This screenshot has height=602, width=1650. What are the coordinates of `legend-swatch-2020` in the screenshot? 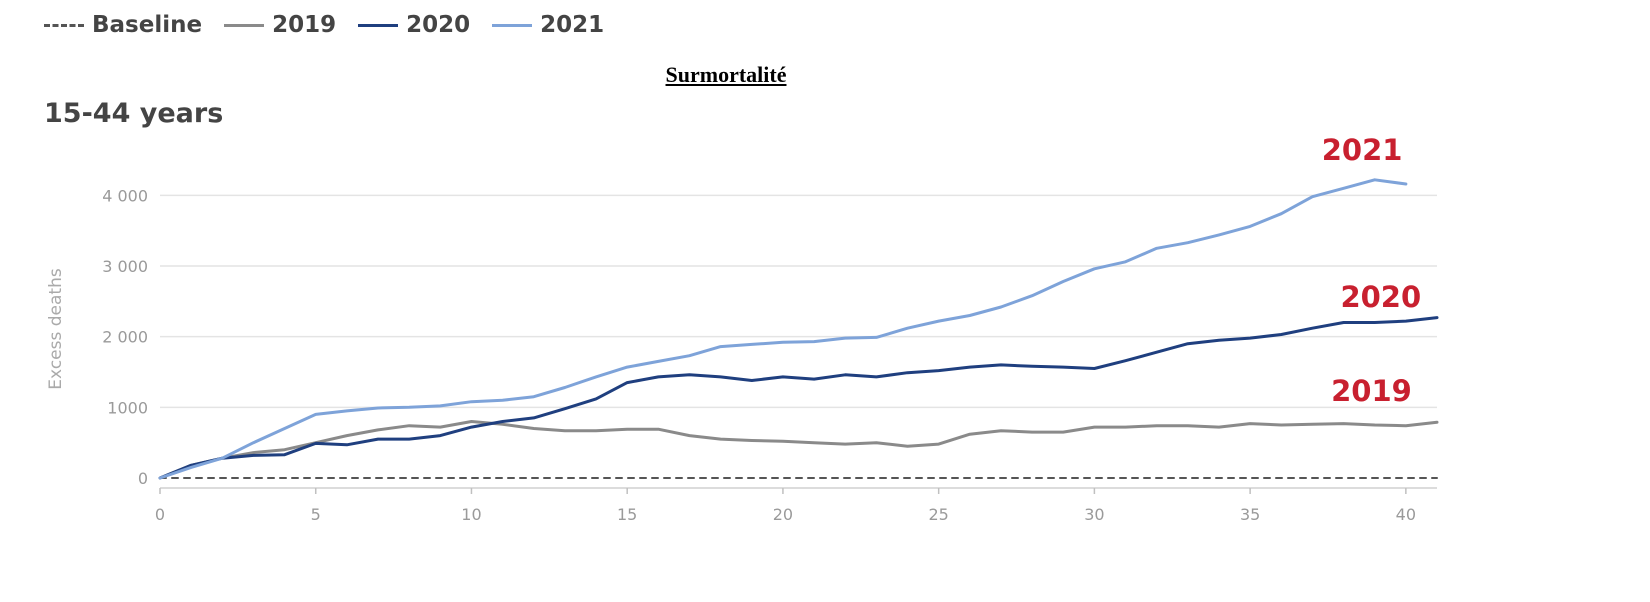 It's located at (378, 25).